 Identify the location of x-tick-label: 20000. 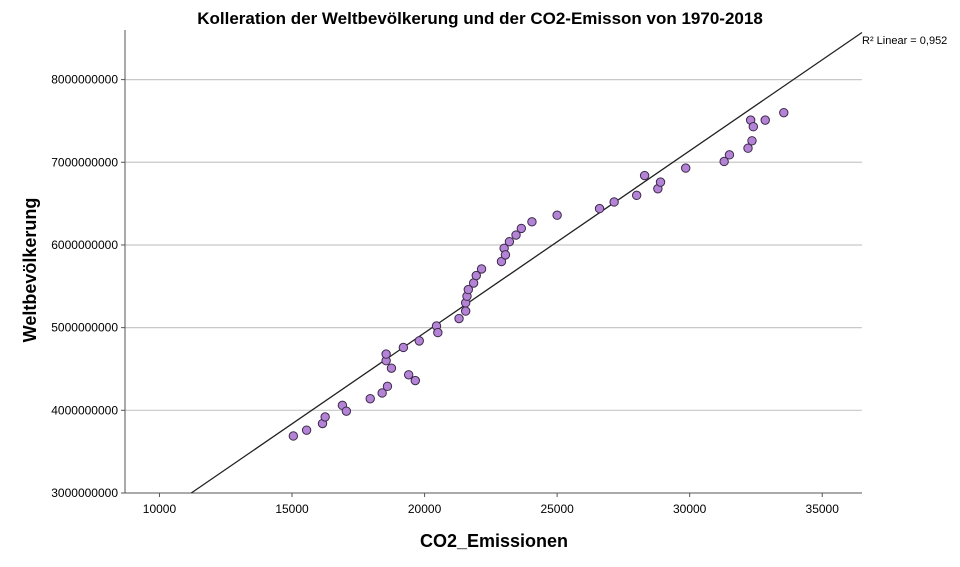
(425, 509).